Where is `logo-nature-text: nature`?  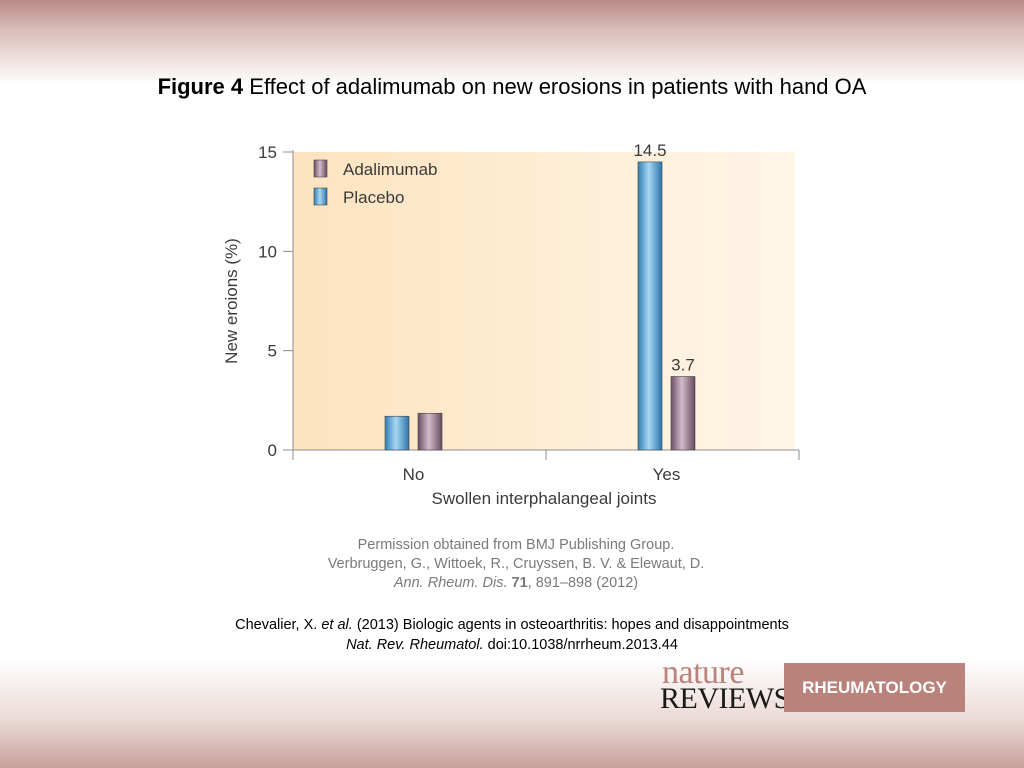 logo-nature-text: nature is located at coordinates (703, 672).